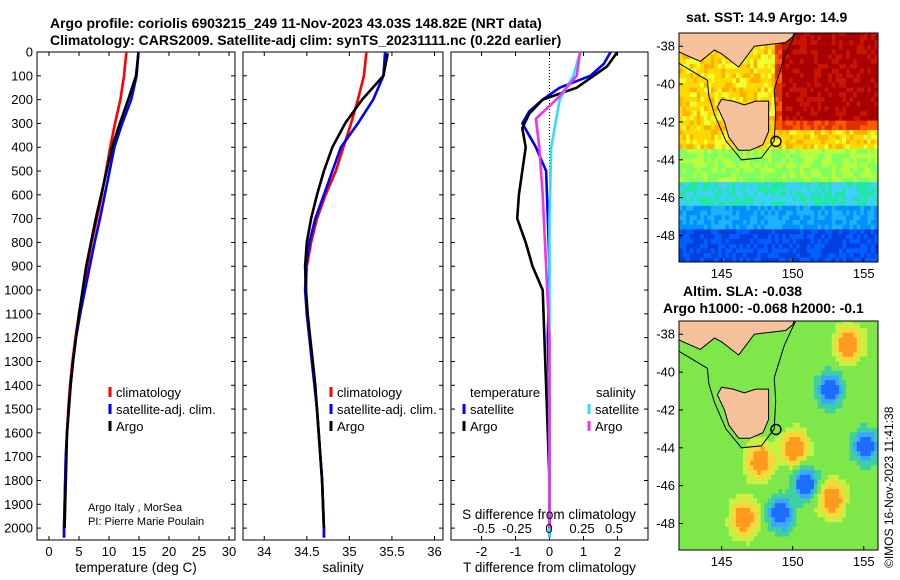  I want to click on legend-label: satellite-adj. clim., so click(166, 409).